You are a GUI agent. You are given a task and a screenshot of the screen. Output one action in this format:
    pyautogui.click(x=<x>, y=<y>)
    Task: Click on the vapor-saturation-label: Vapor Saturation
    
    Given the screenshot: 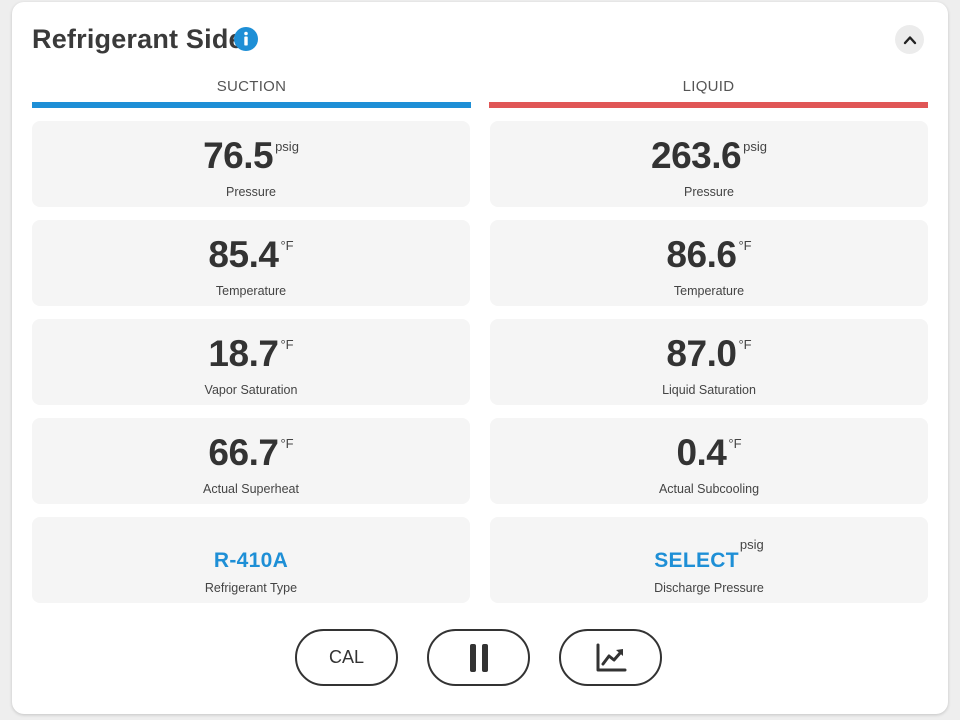 What is the action you would take?
    pyautogui.click(x=251, y=390)
    